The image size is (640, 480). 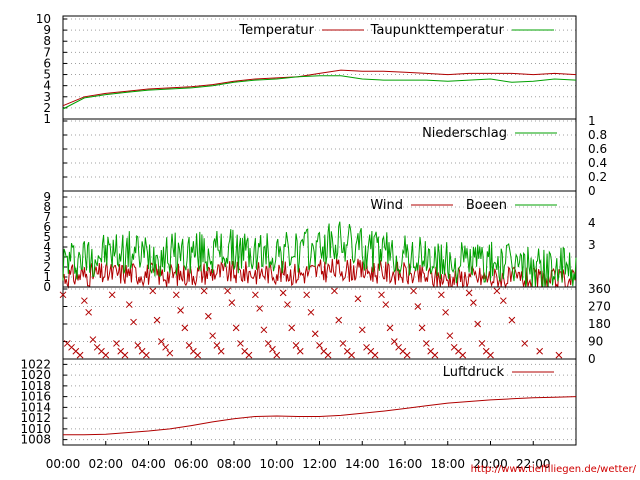 I want to click on x-tick-label: 00:00, so click(x=63, y=464).